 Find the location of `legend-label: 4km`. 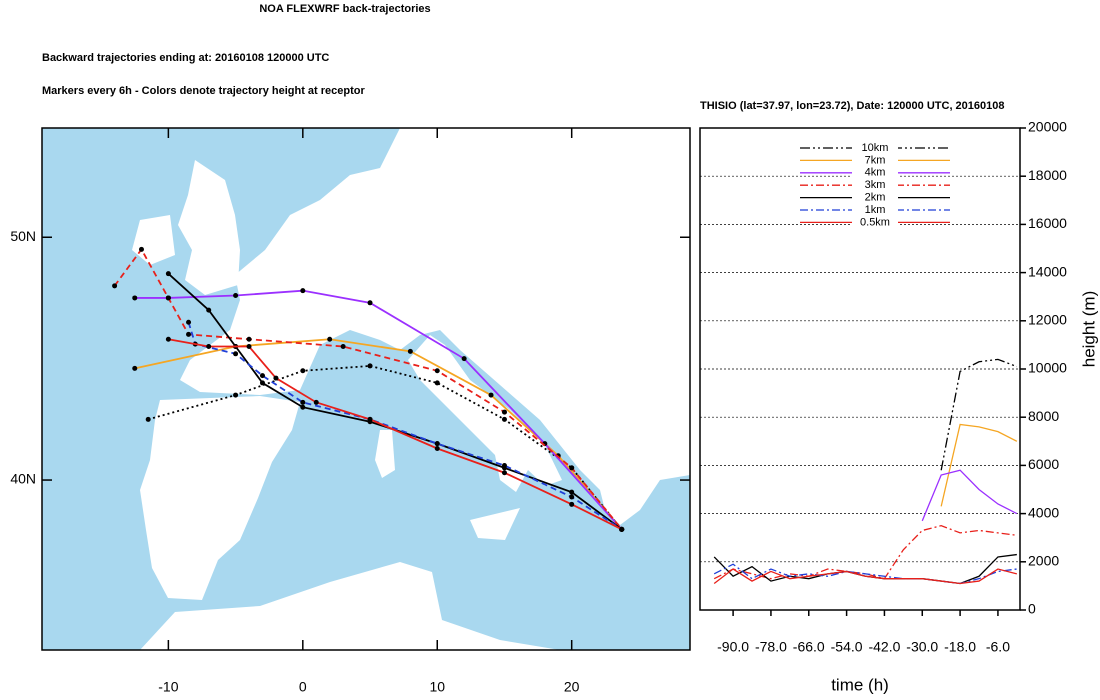

legend-label: 4km is located at coordinates (875, 173).